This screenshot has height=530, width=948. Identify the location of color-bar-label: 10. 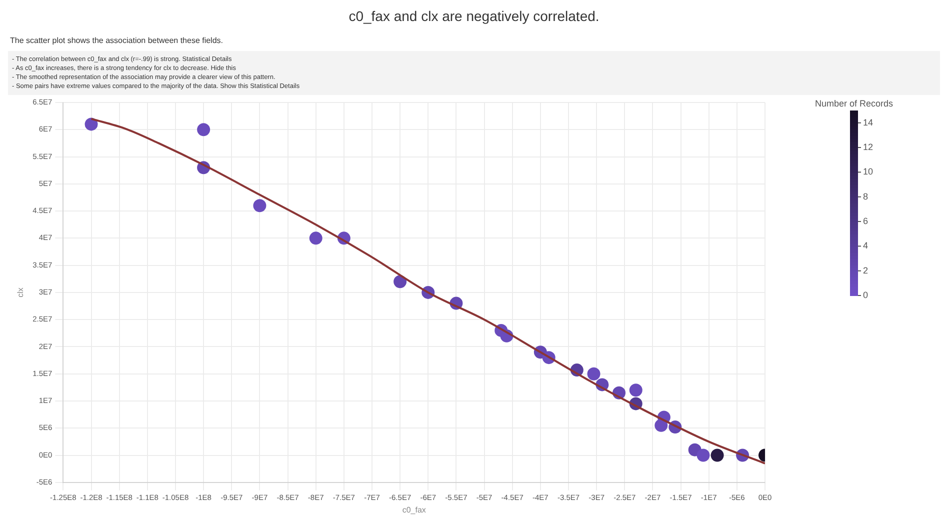
(868, 171).